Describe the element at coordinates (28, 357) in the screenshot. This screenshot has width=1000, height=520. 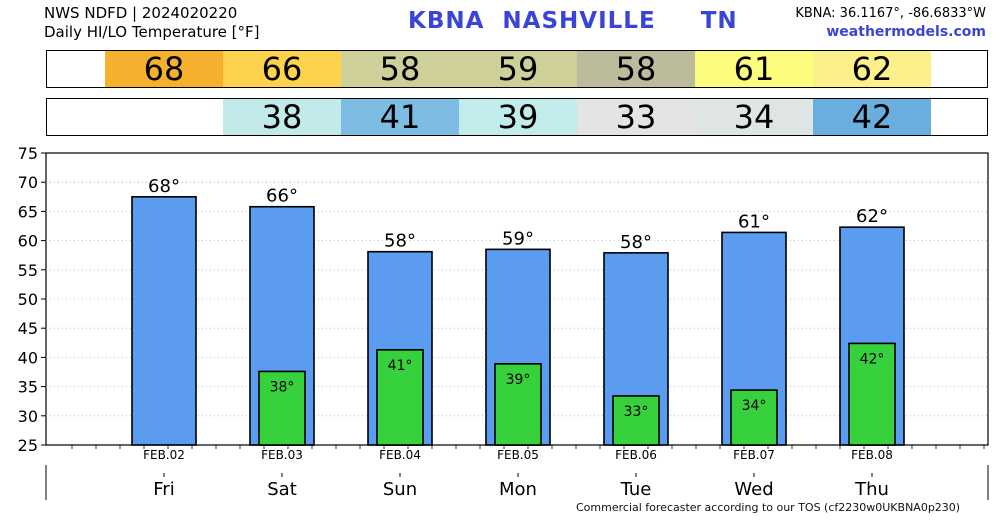
I see `y-tick-label: 40` at that location.